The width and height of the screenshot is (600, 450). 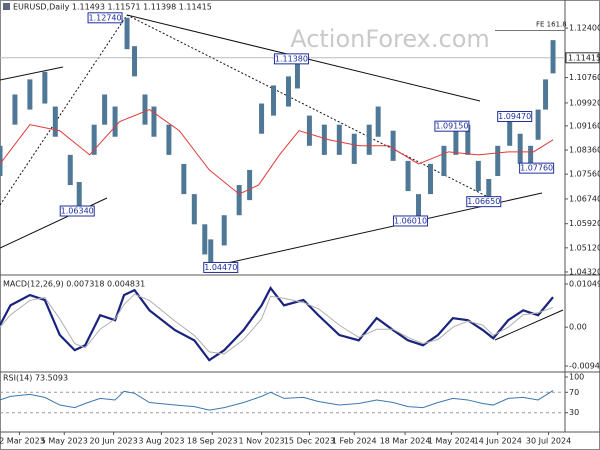 I want to click on y-tick-label: 70, so click(x=574, y=392).